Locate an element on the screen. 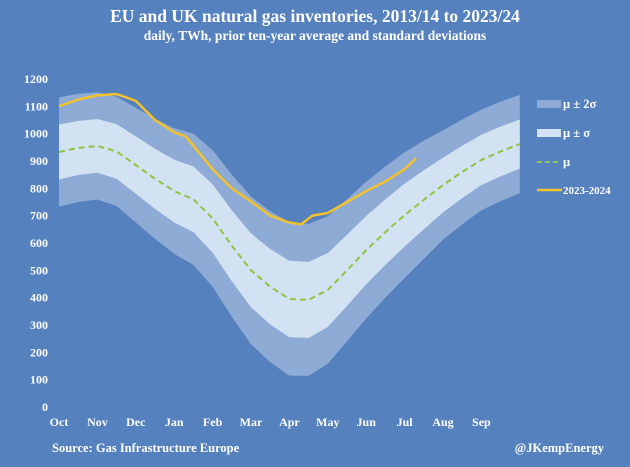 The height and width of the screenshot is (467, 630). y-tick-label: 900 is located at coordinates (39, 161).